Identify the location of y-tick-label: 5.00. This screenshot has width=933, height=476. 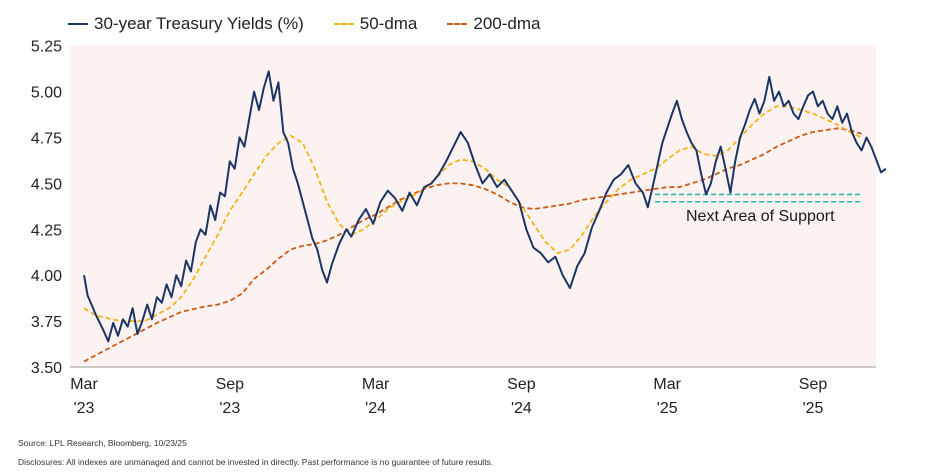
(46, 93).